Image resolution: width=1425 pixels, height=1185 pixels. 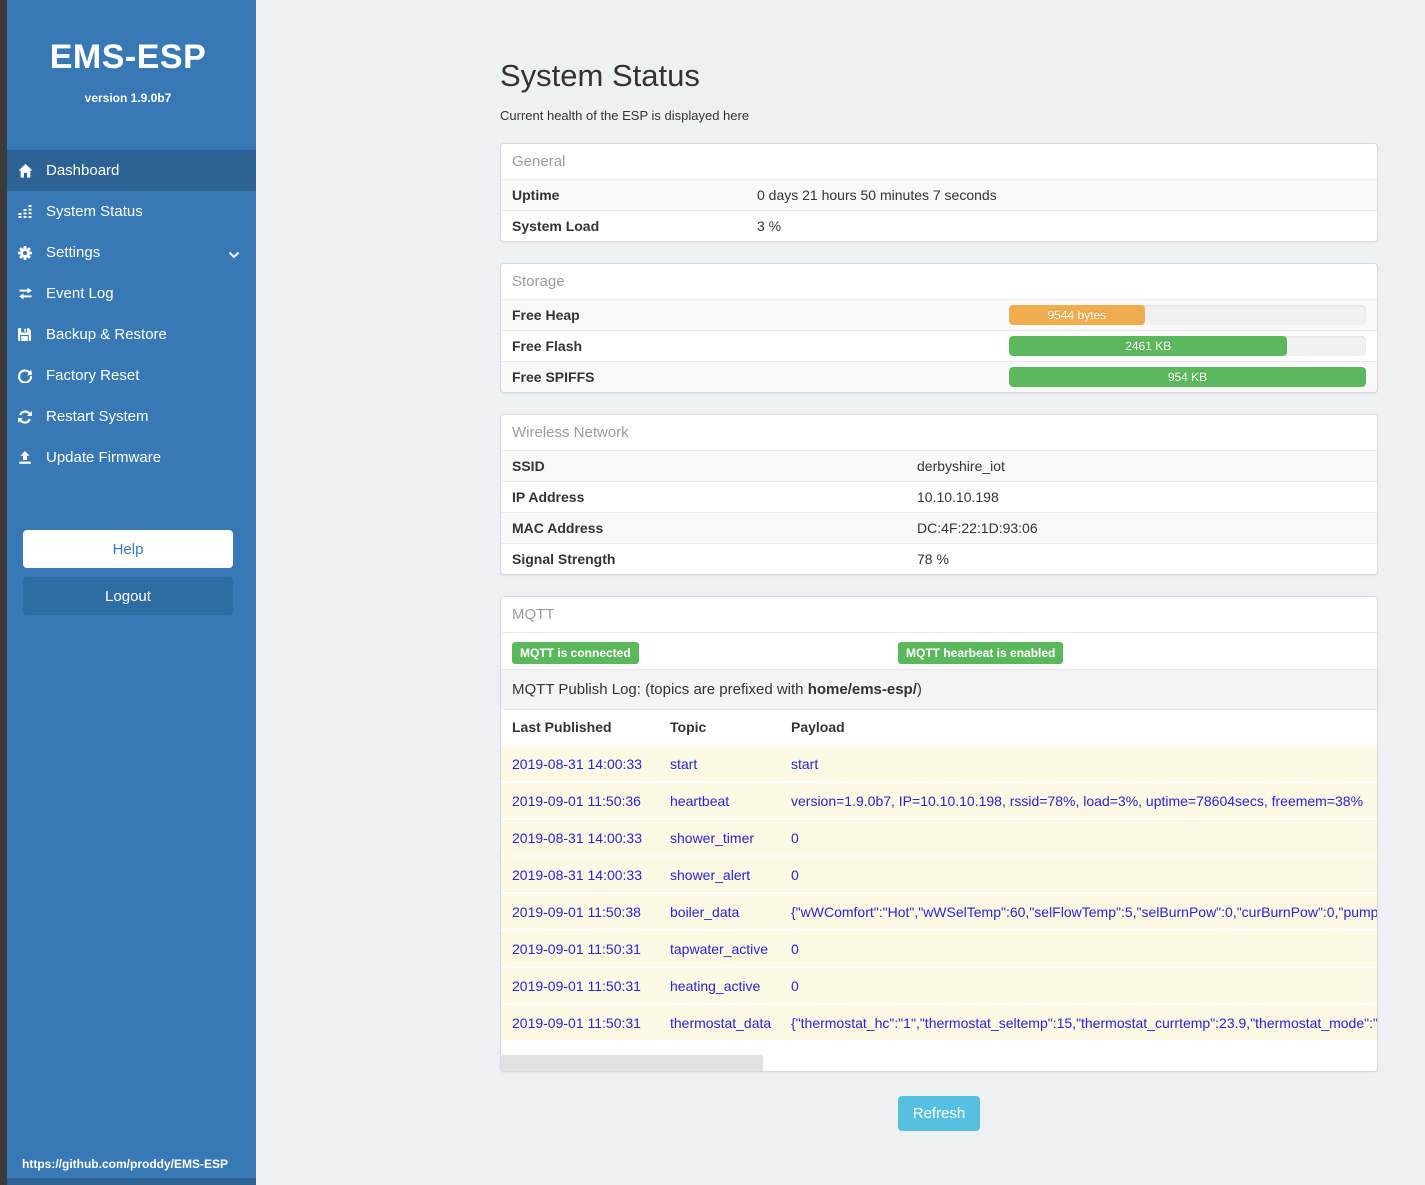 I want to click on mqtt-log-published: 2019-09-01 11:50:38, so click(x=576, y=911).